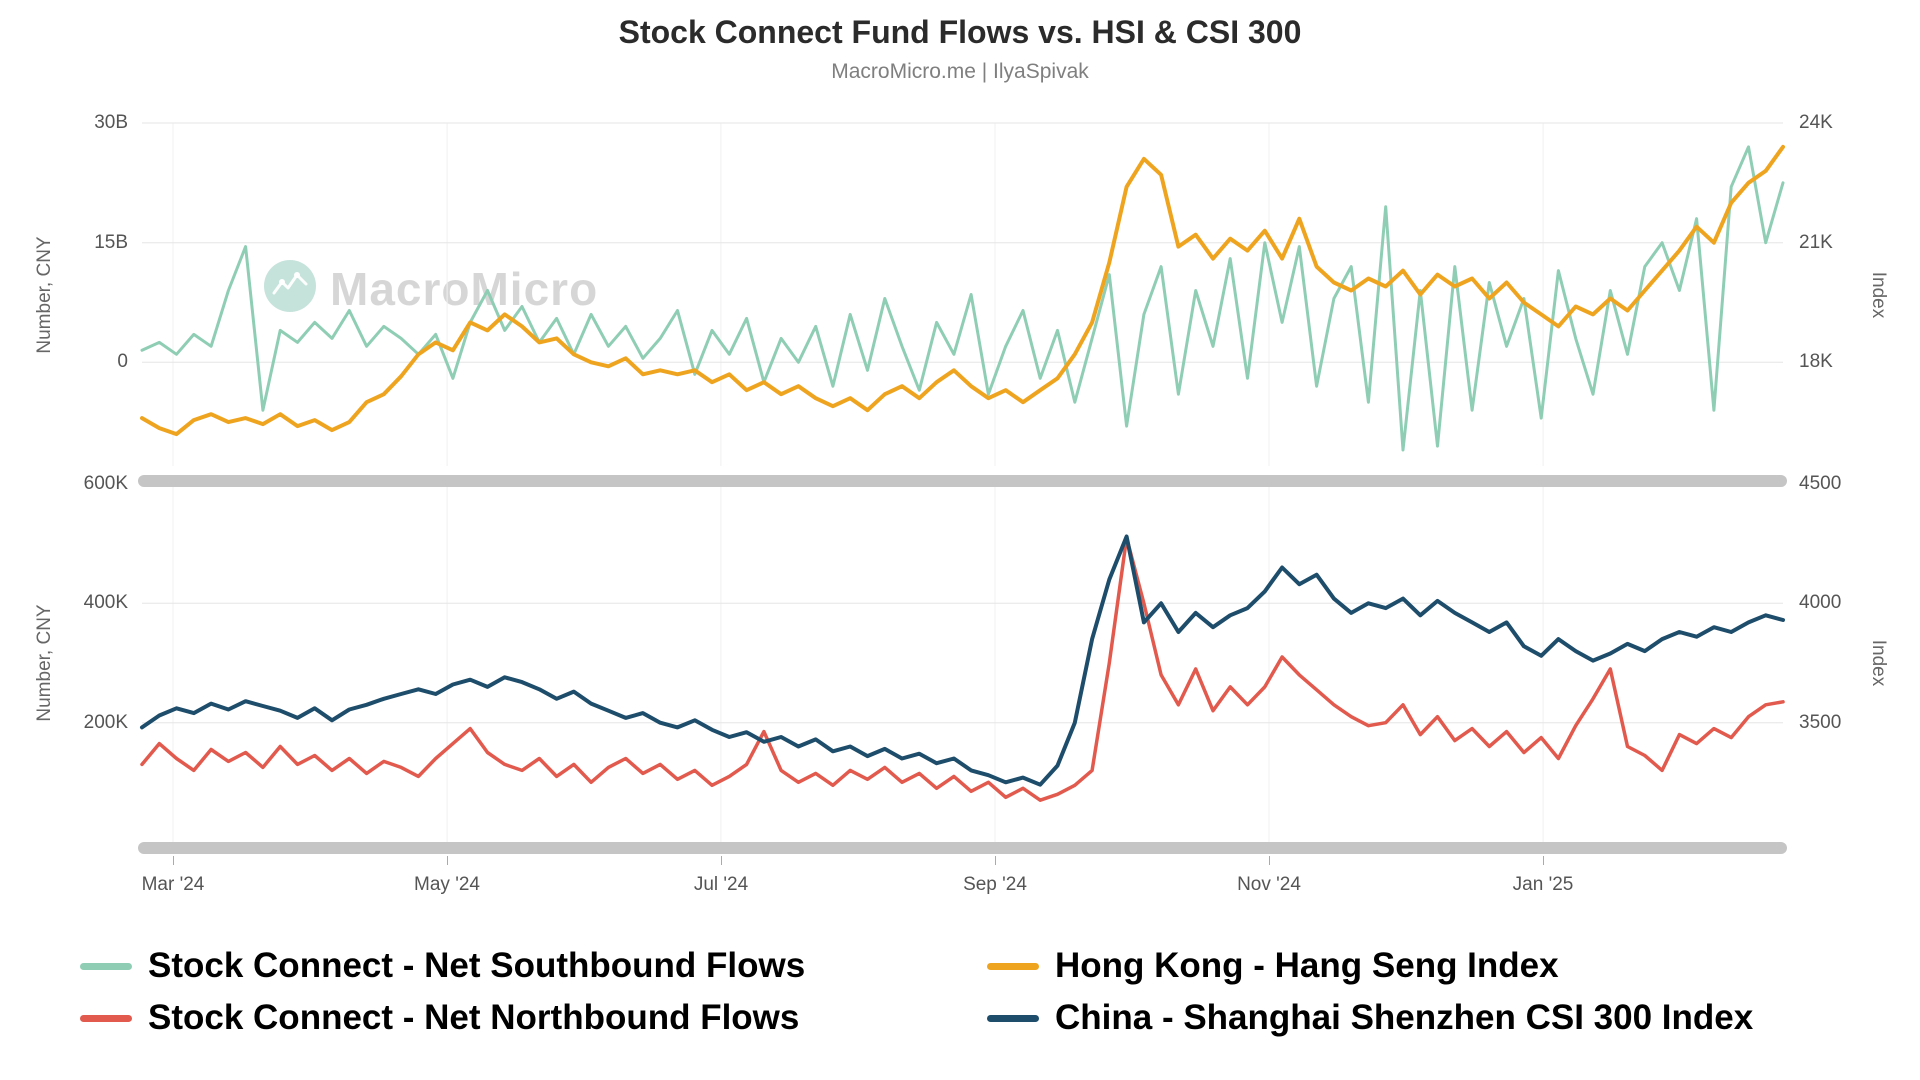  I want to click on legend-item-csi300: China - Shanghai Shenzhen CSI 300 Index, so click(1370, 1018).